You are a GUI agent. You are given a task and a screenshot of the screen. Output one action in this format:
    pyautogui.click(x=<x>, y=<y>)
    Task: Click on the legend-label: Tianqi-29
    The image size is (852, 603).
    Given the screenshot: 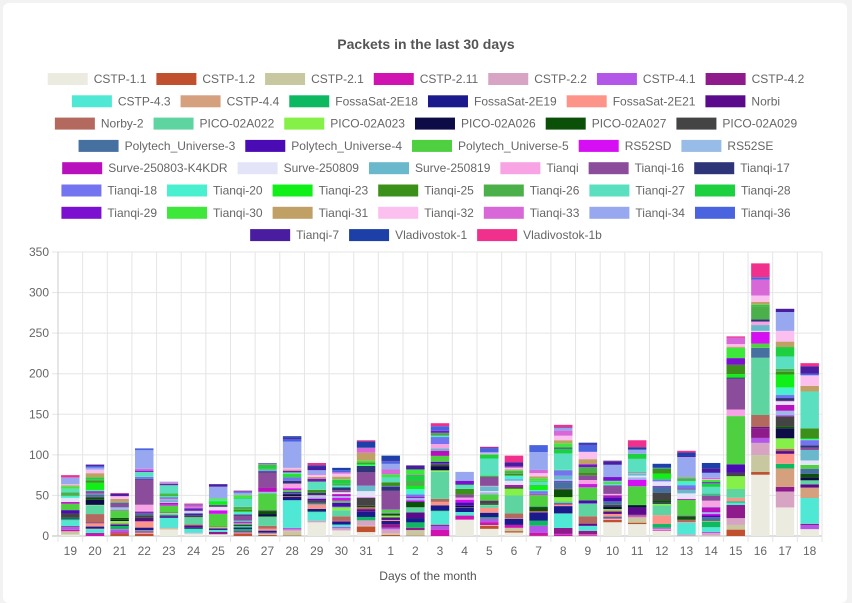 What is the action you would take?
    pyautogui.click(x=132, y=213)
    